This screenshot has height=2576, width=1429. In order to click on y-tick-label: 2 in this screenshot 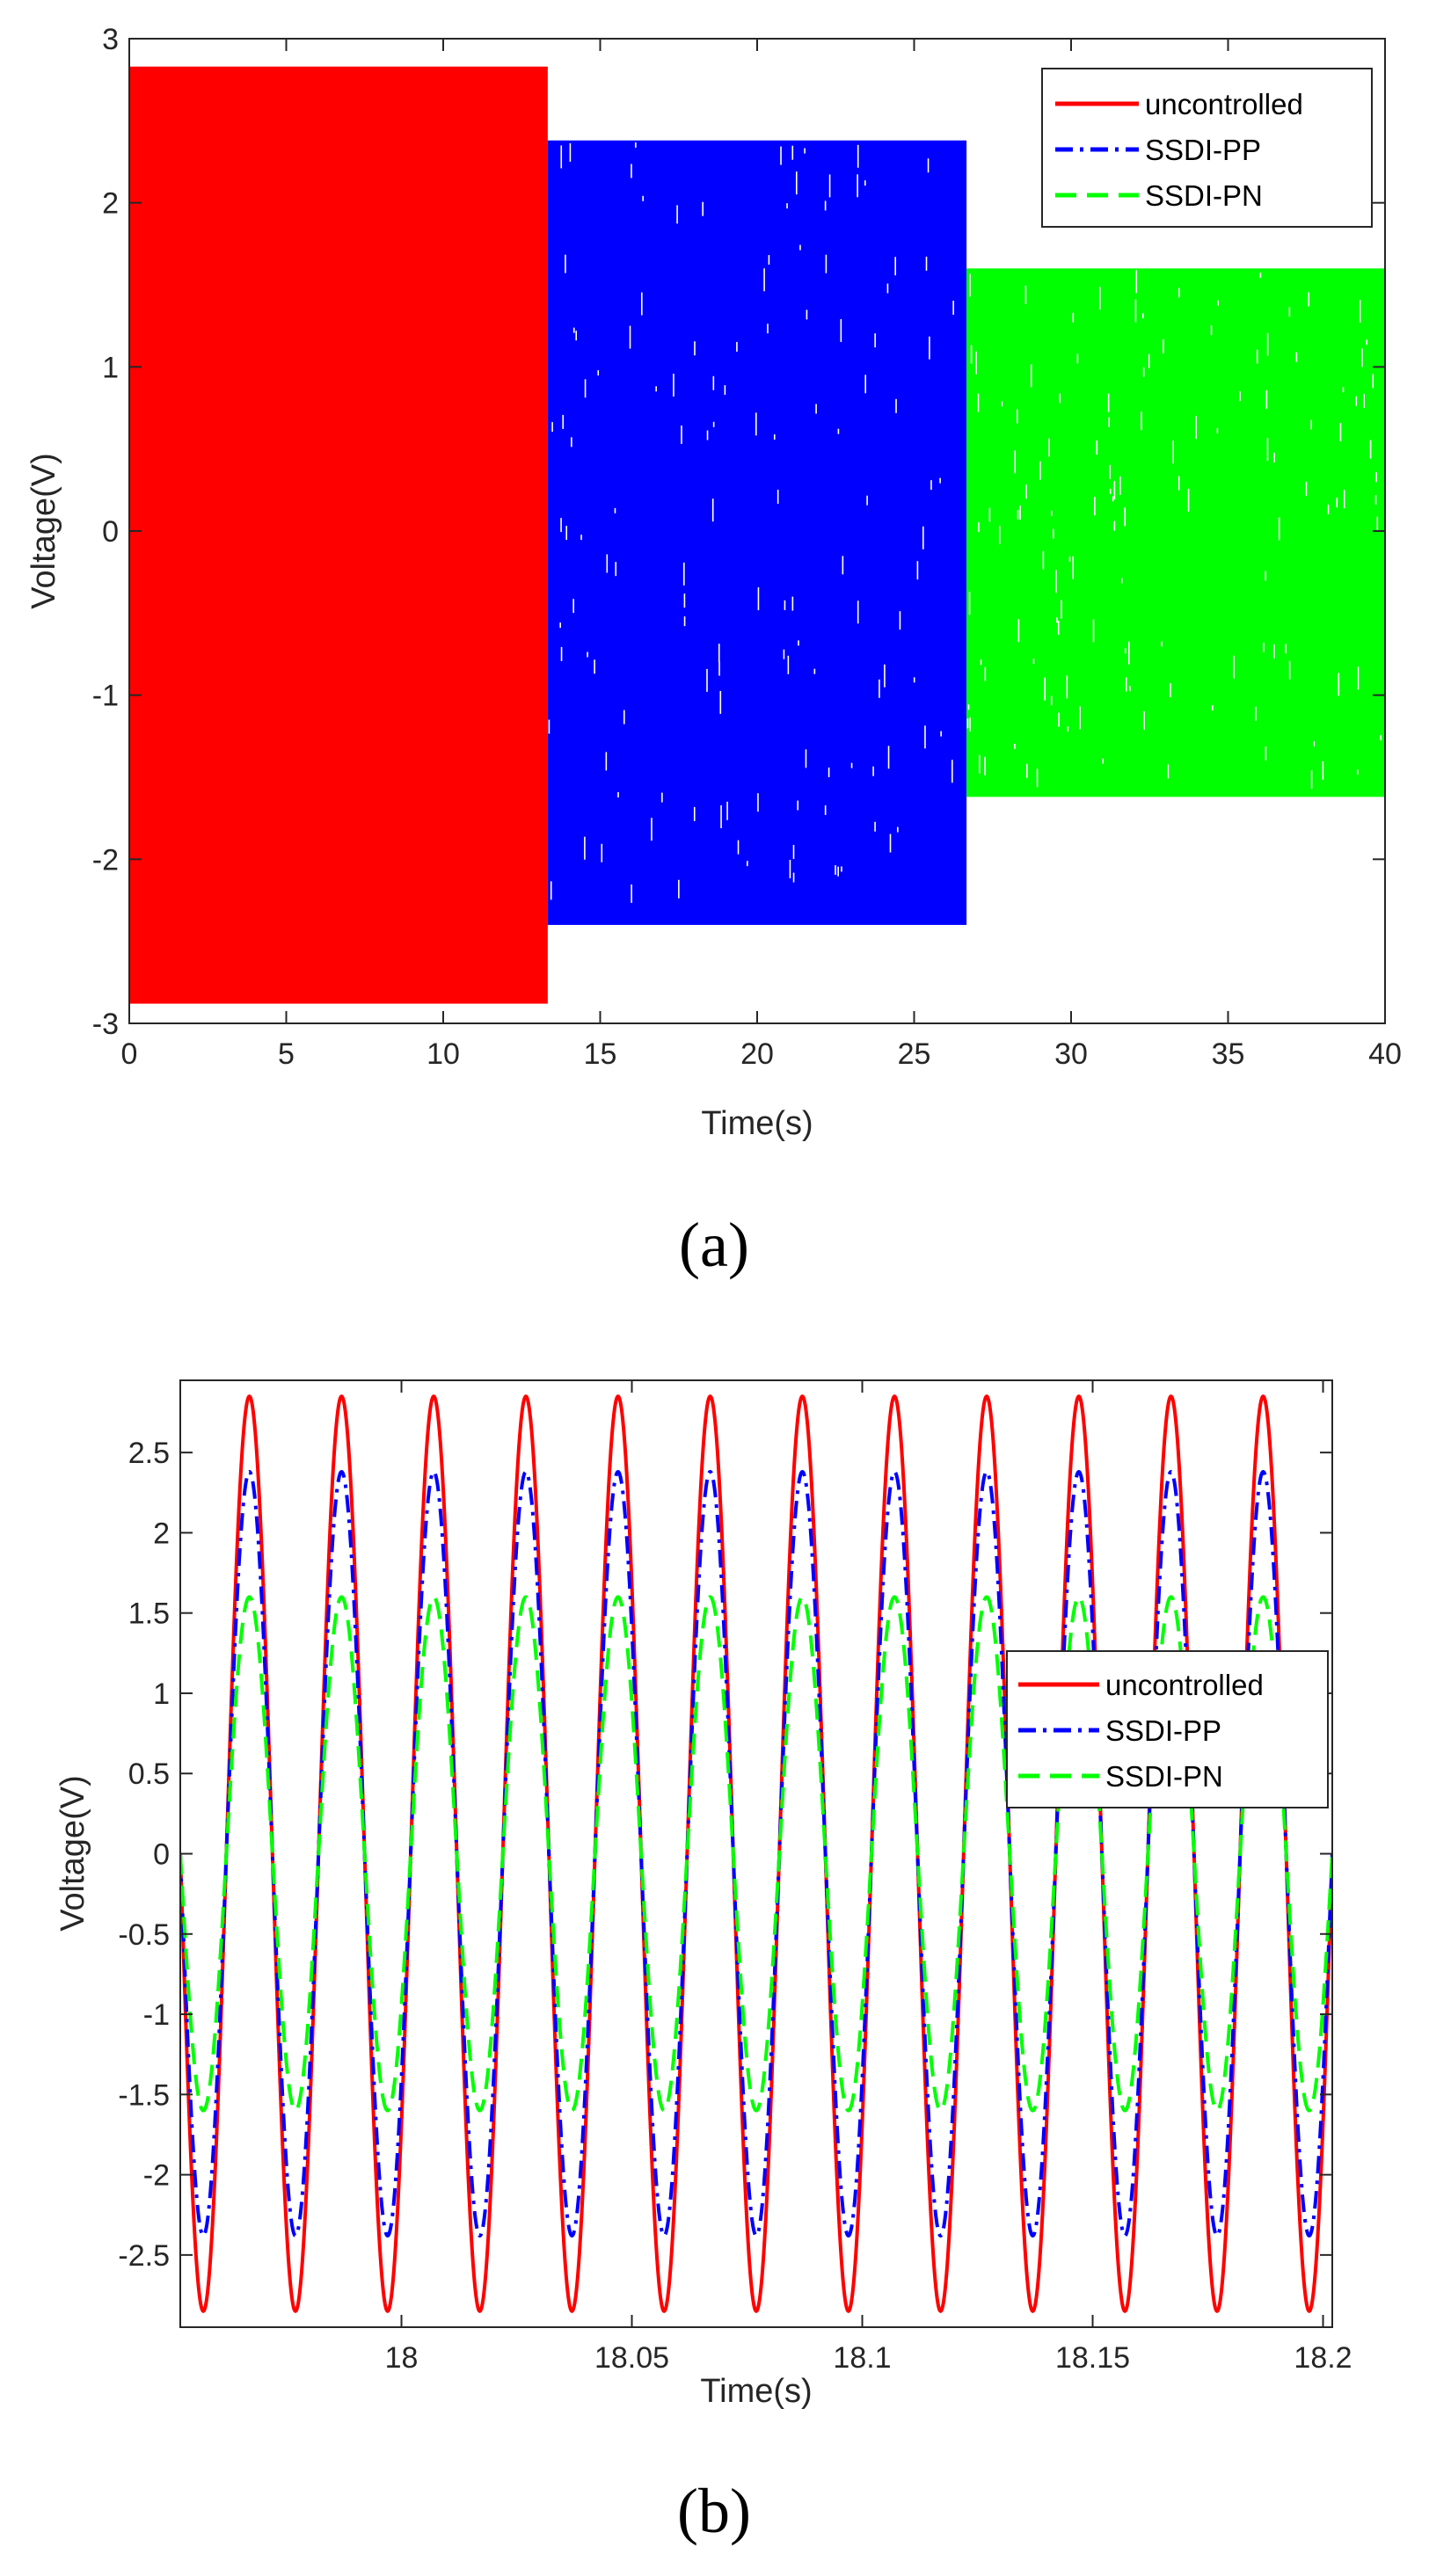, I will do `click(111, 204)`.